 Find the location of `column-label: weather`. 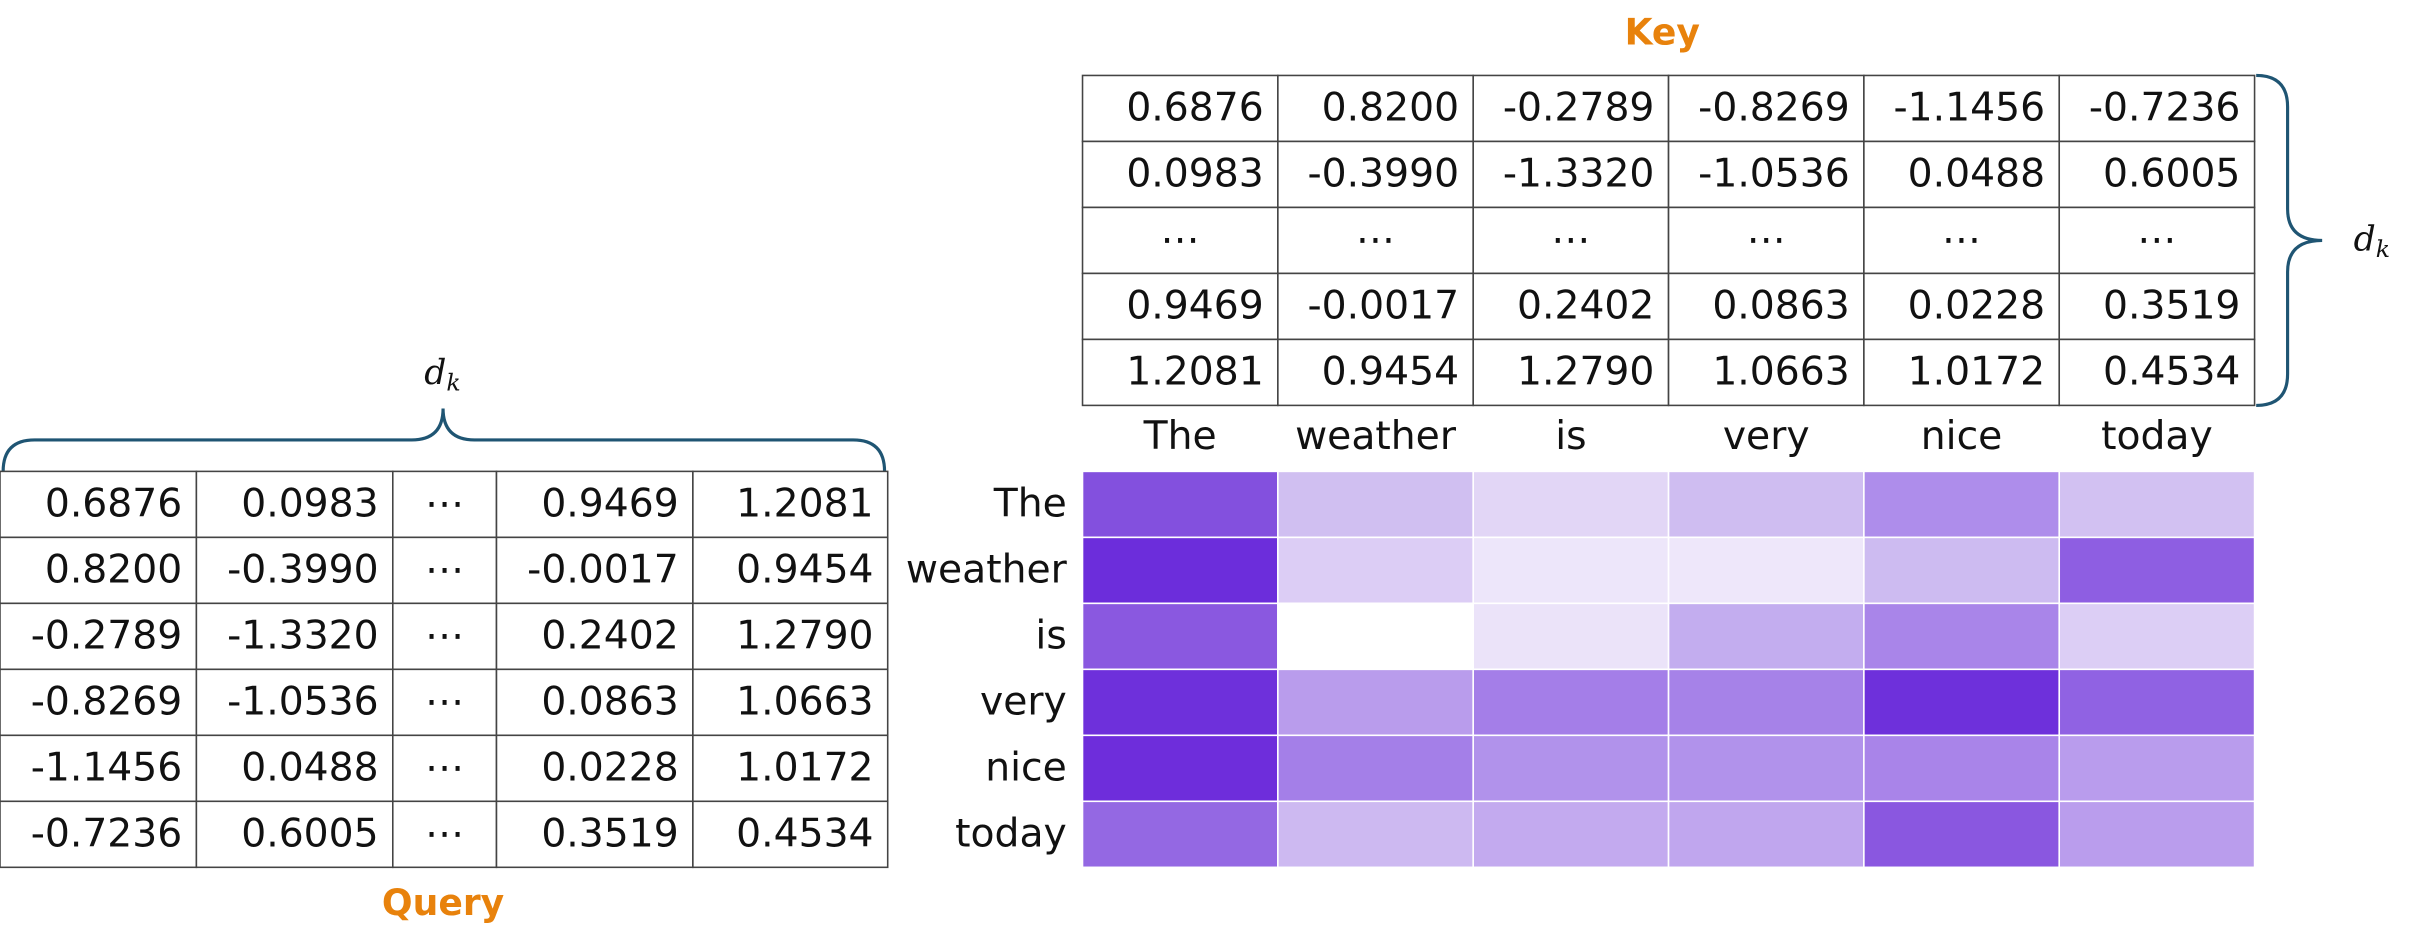

column-label: weather is located at coordinates (1376, 436).